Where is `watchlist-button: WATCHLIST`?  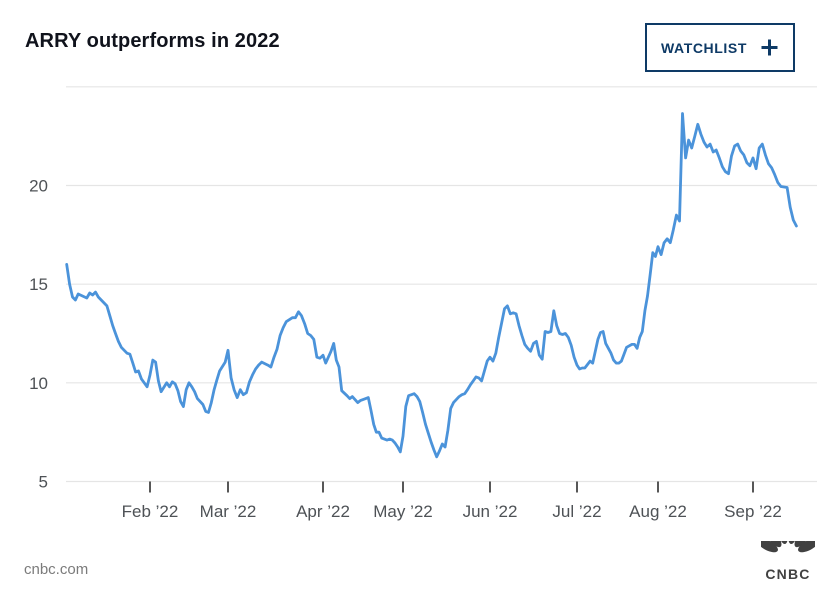 watchlist-button: WATCHLIST is located at coordinates (720, 47).